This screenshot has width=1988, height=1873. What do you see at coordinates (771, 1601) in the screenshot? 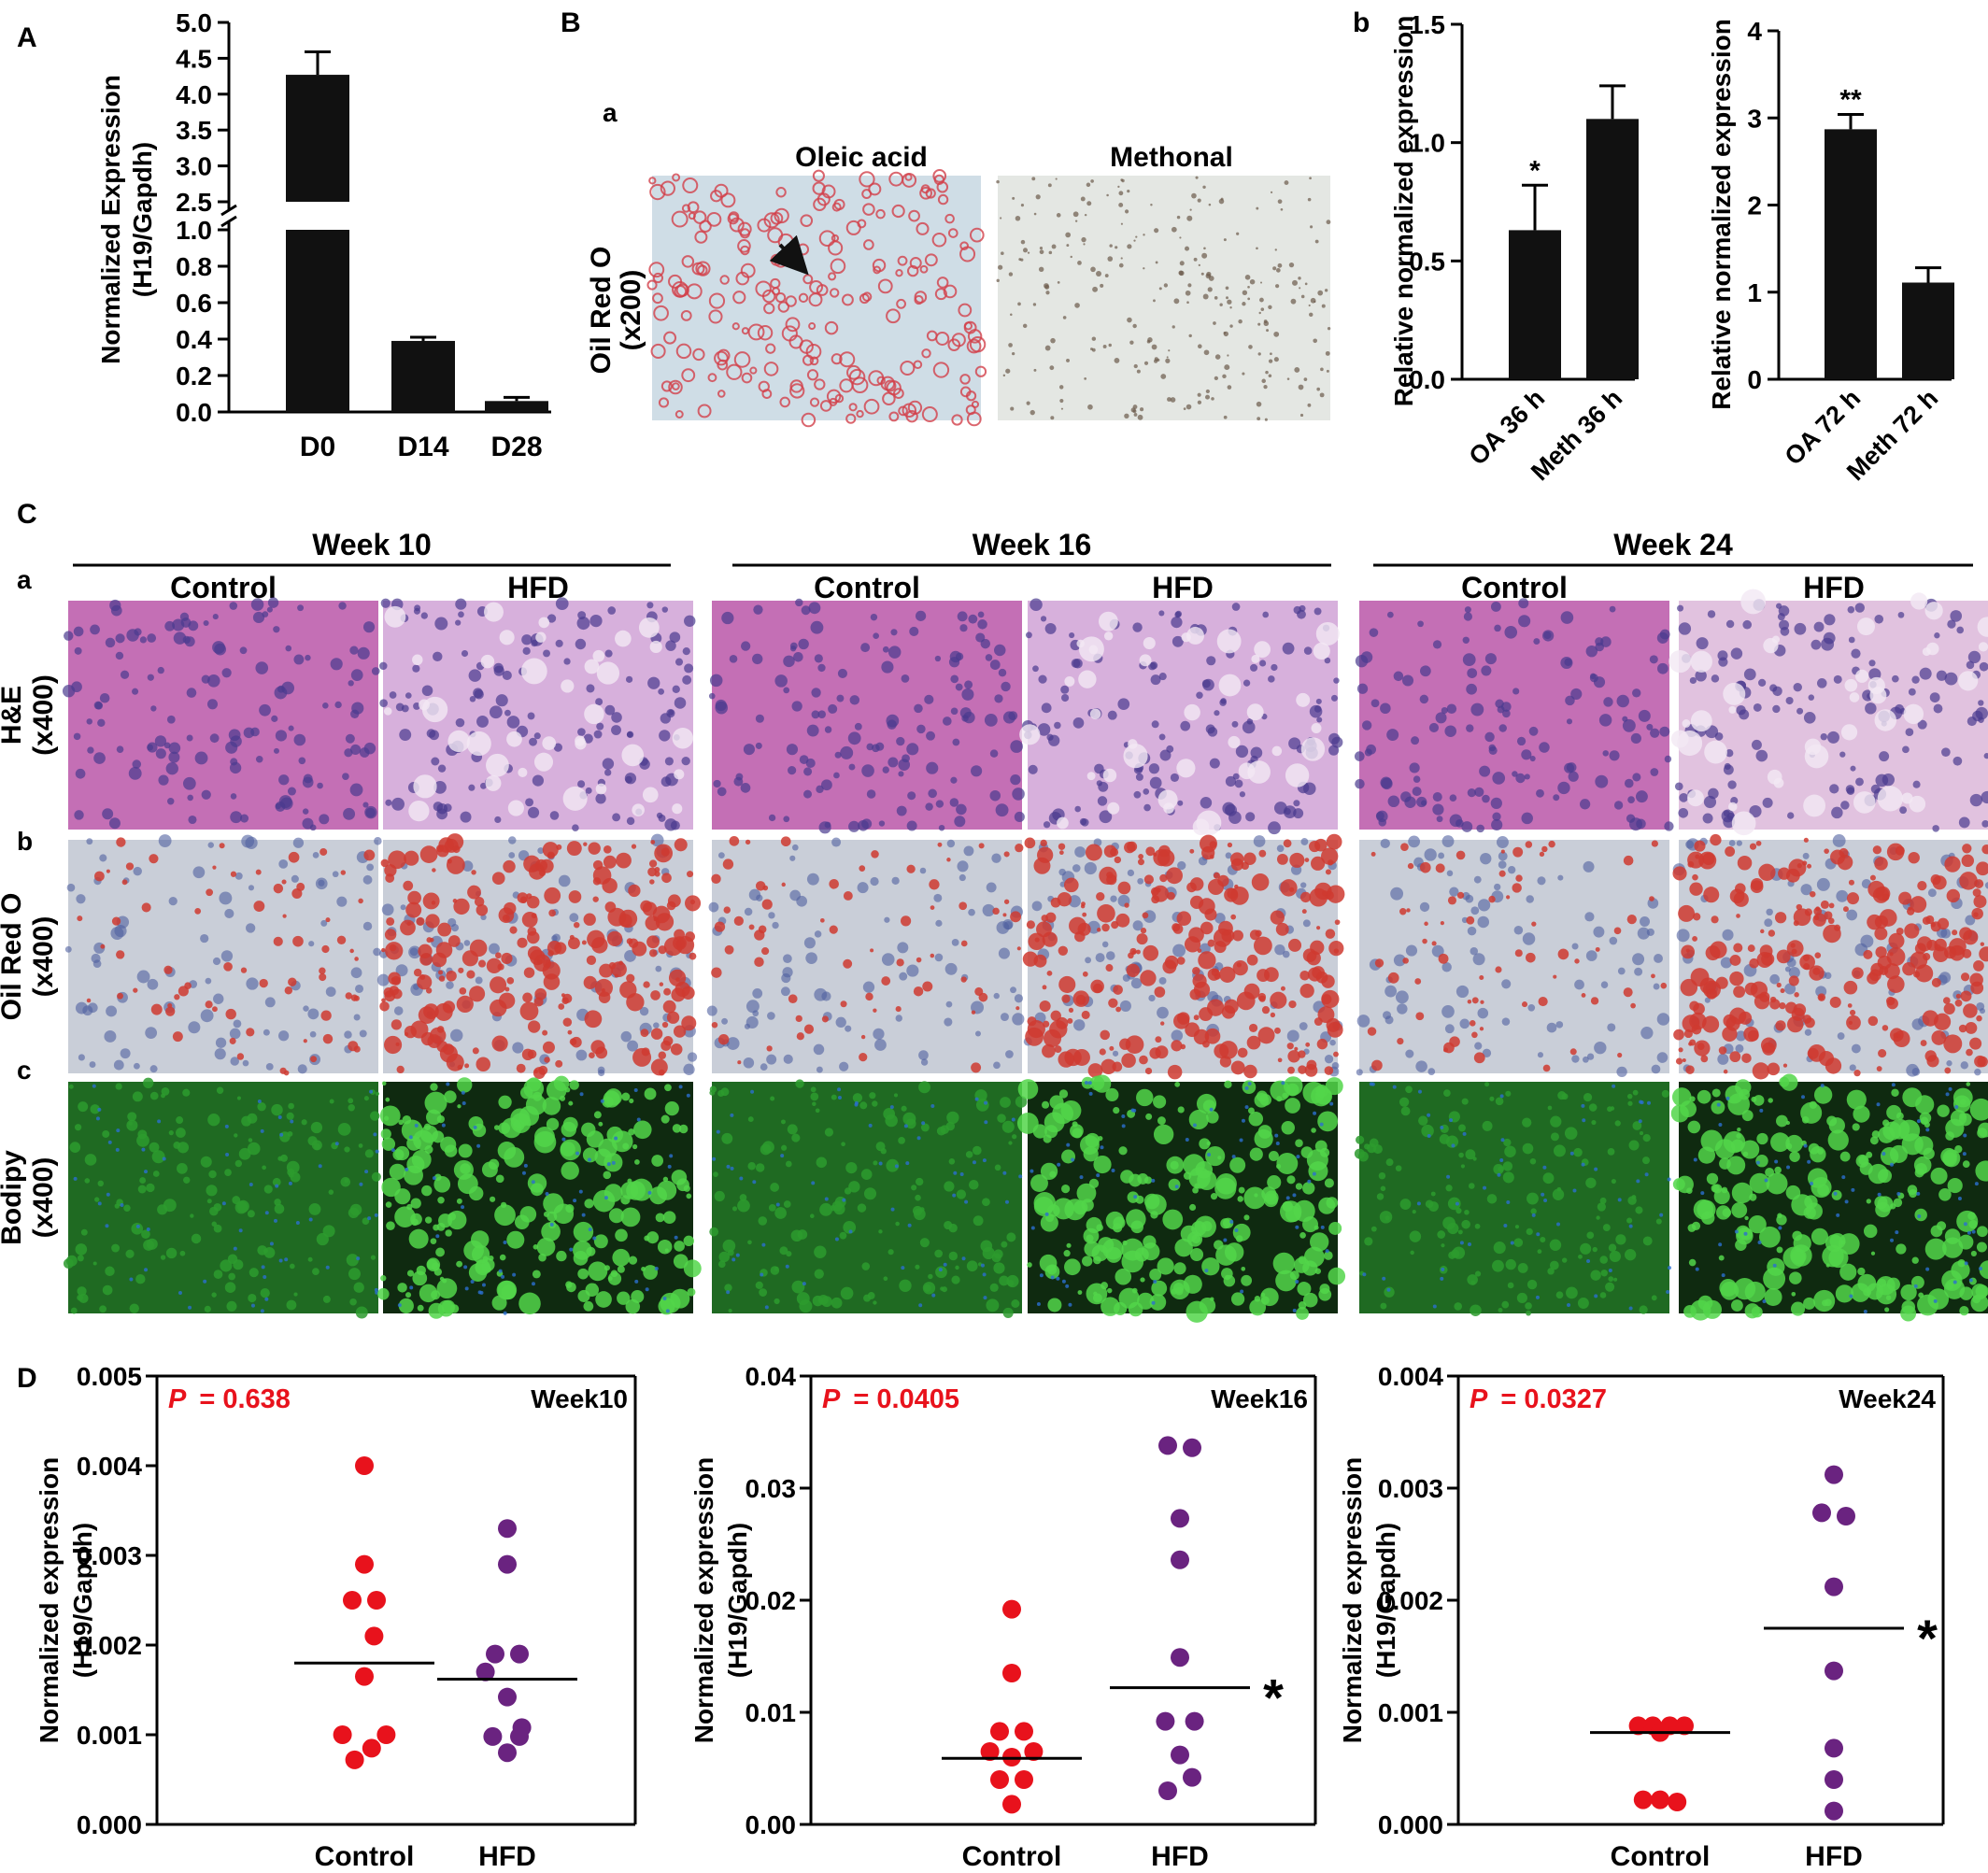
I see `y-tick-label: 0.02` at bounding box center [771, 1601].